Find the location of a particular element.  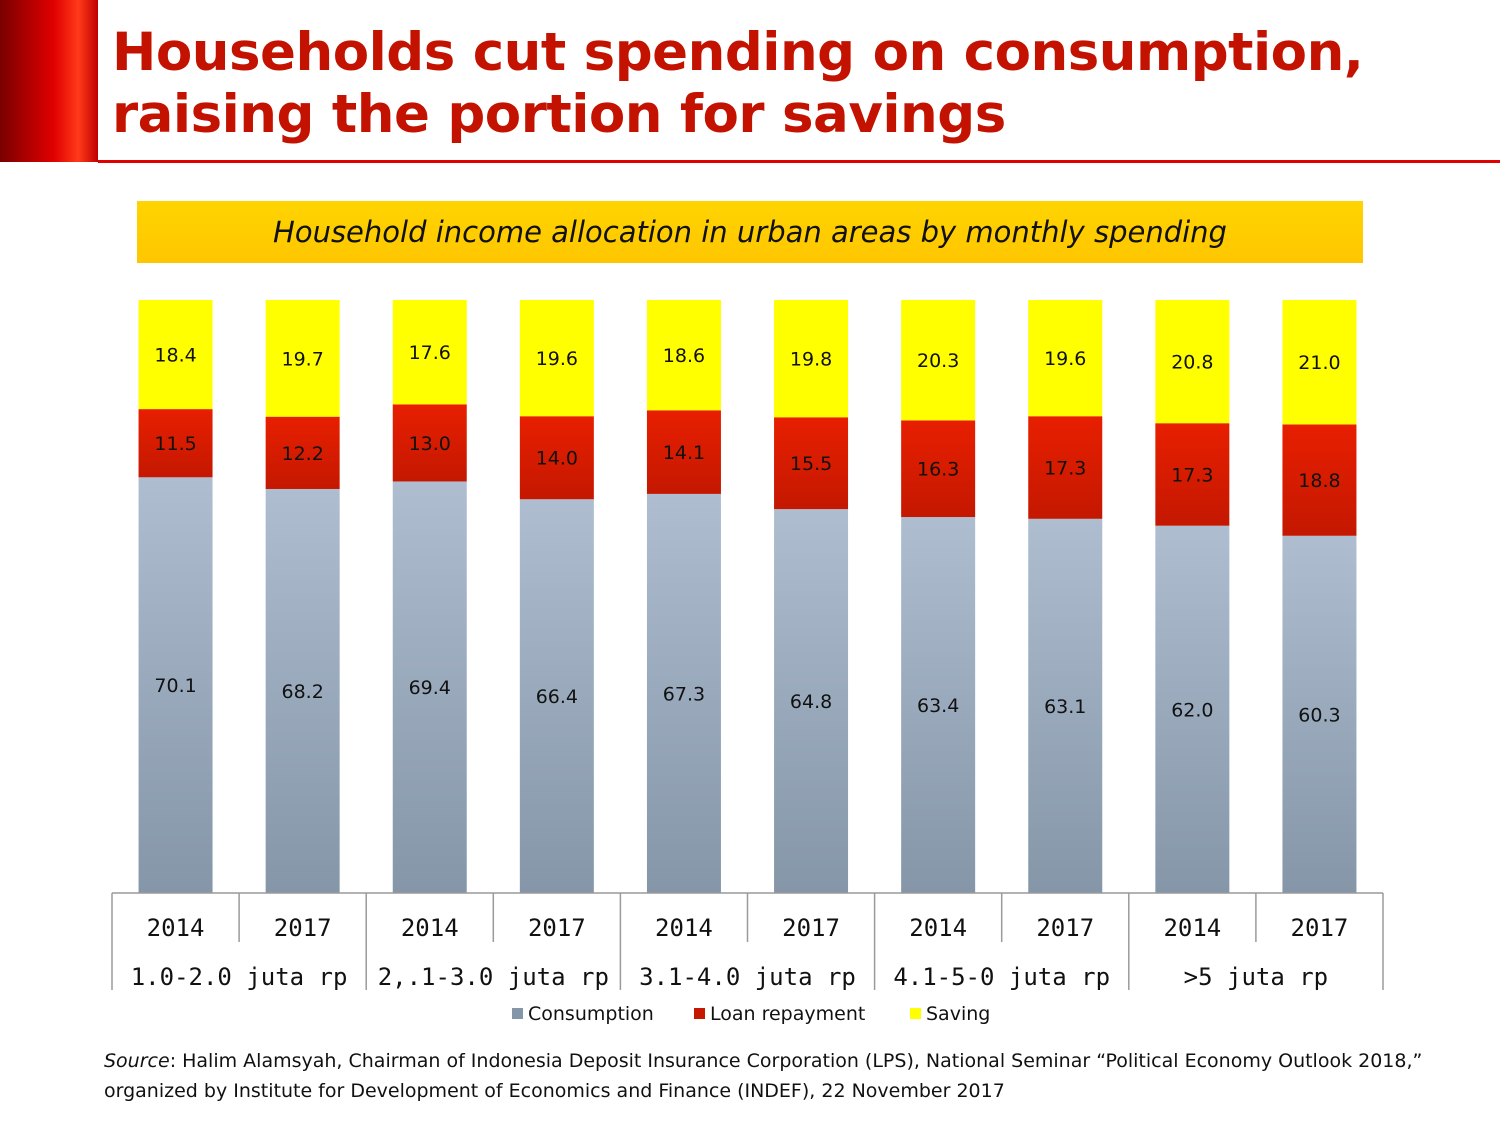

data-label-saving-10: 21.0 is located at coordinates (1319, 363).